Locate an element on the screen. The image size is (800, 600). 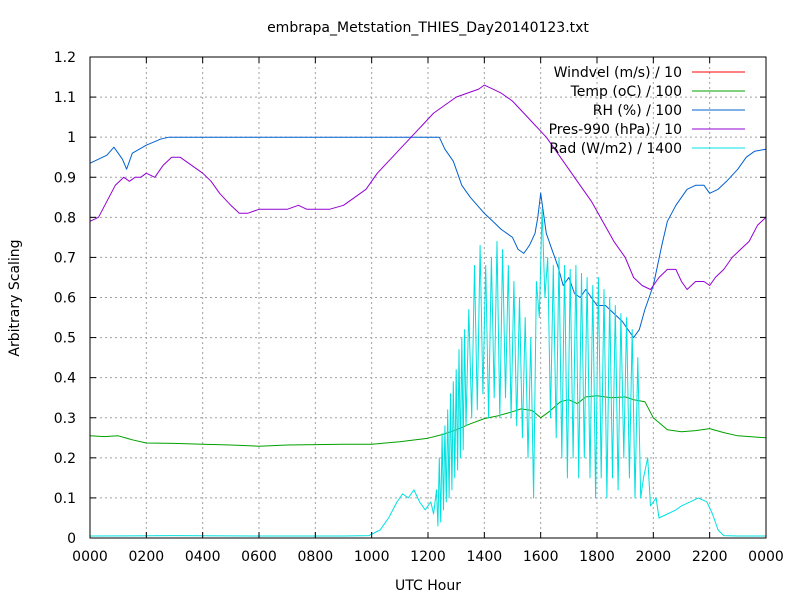
chart-title: embrapa_Metstation_THIES_Day20140123.txt is located at coordinates (428, 28).